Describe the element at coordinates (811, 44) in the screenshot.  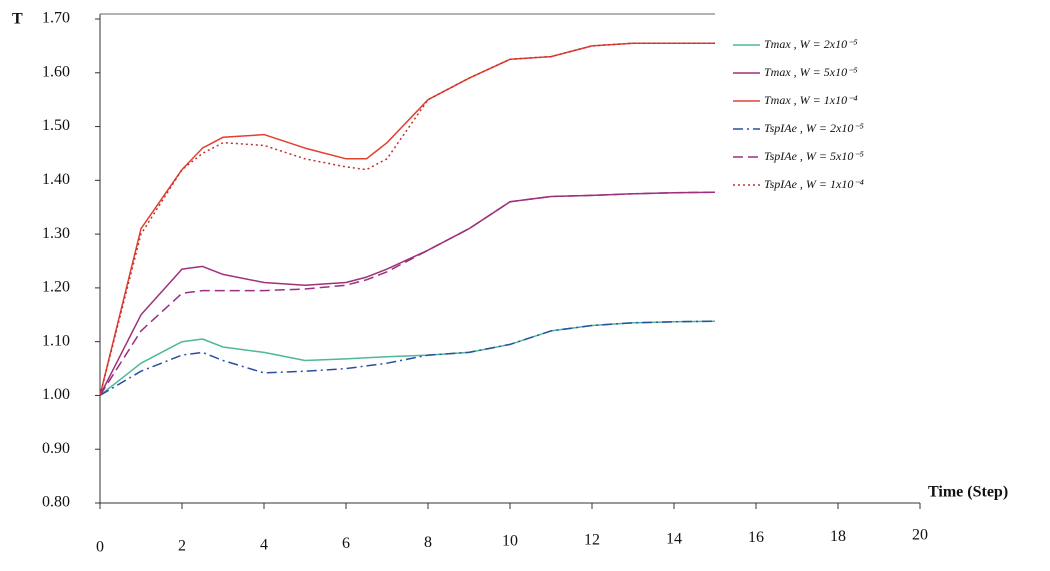
I see `legend-label: Tmax , W = 2x10⁻⁵` at that location.